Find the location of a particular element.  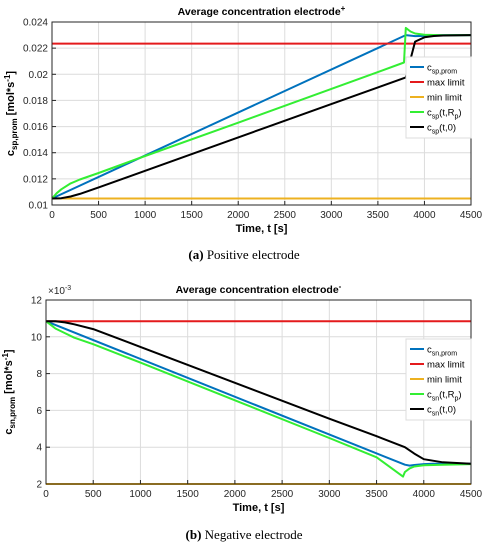

chart-pos-xtick-label: 2000 is located at coordinates (238, 215).